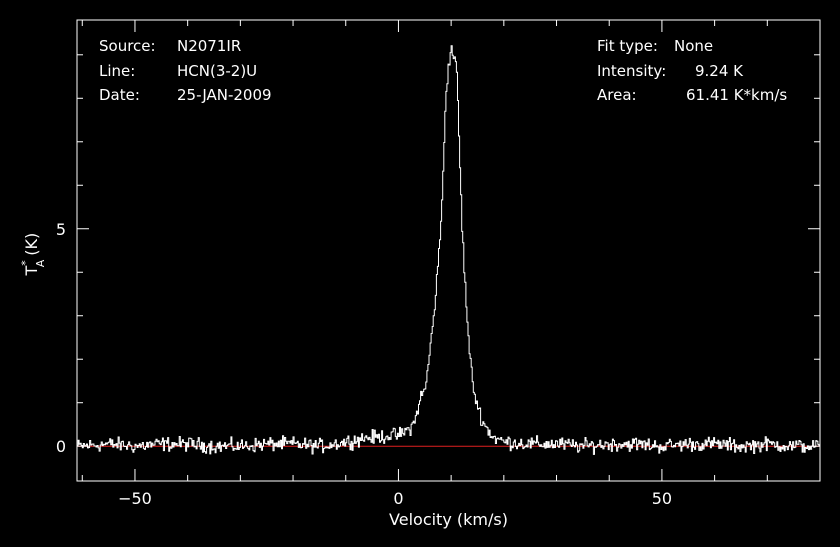 The width and height of the screenshot is (840, 547). Describe the element at coordinates (25, 263) in the screenshot. I see `y-axis-label-sup: *` at that location.